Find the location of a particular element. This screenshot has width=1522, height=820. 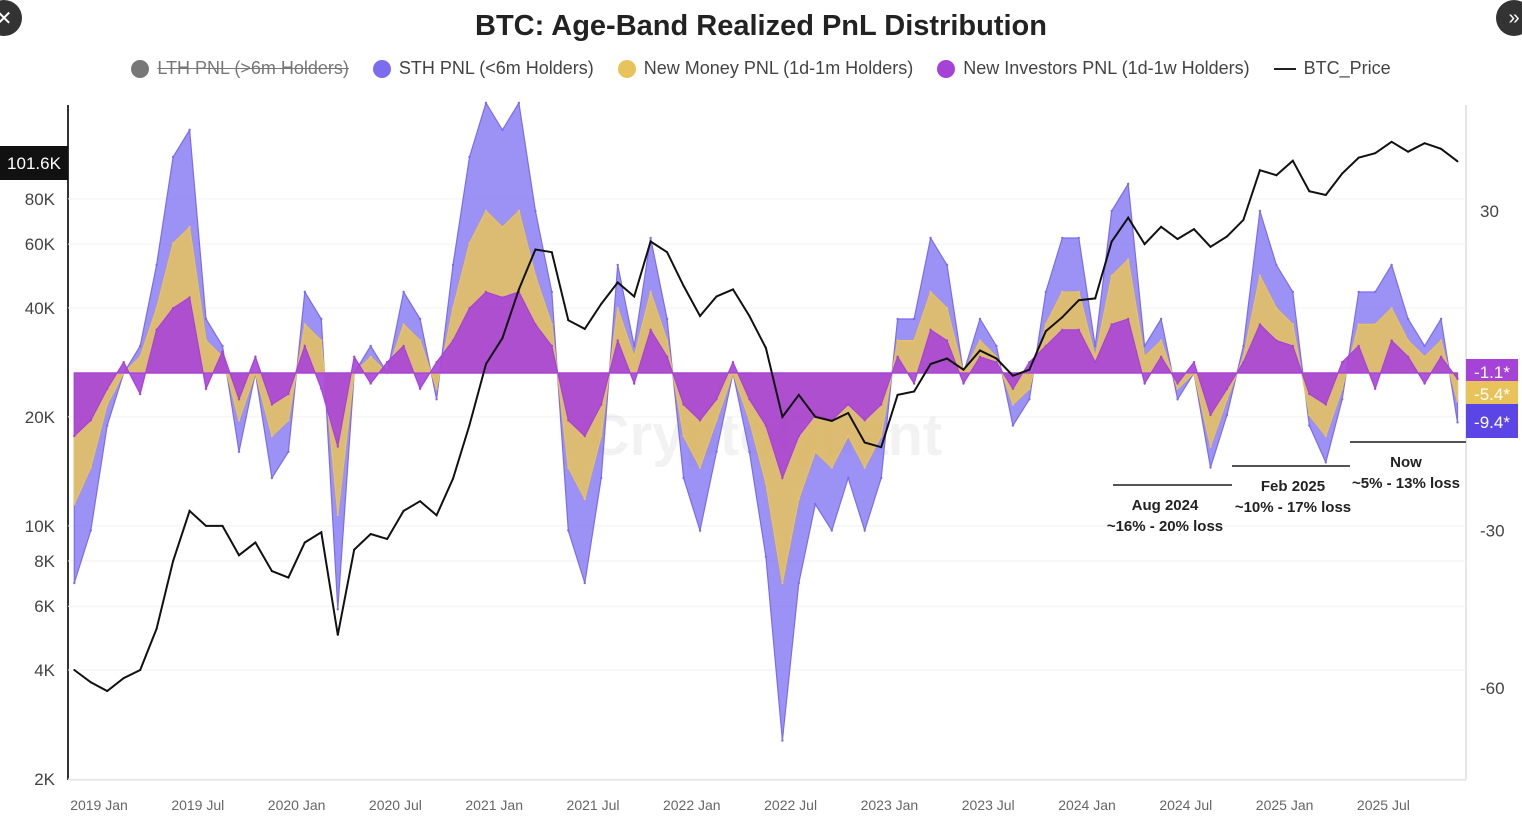

end-value-badge is located at coordinates (1492, 393).